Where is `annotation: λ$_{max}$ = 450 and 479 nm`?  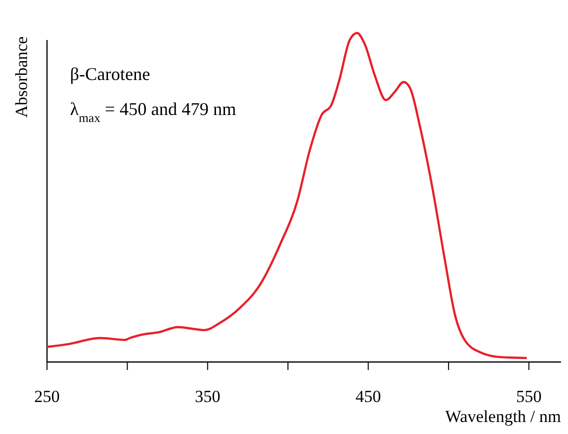 annotation: λ$_{max}$ = 450 and 479 nm is located at coordinates (153, 112).